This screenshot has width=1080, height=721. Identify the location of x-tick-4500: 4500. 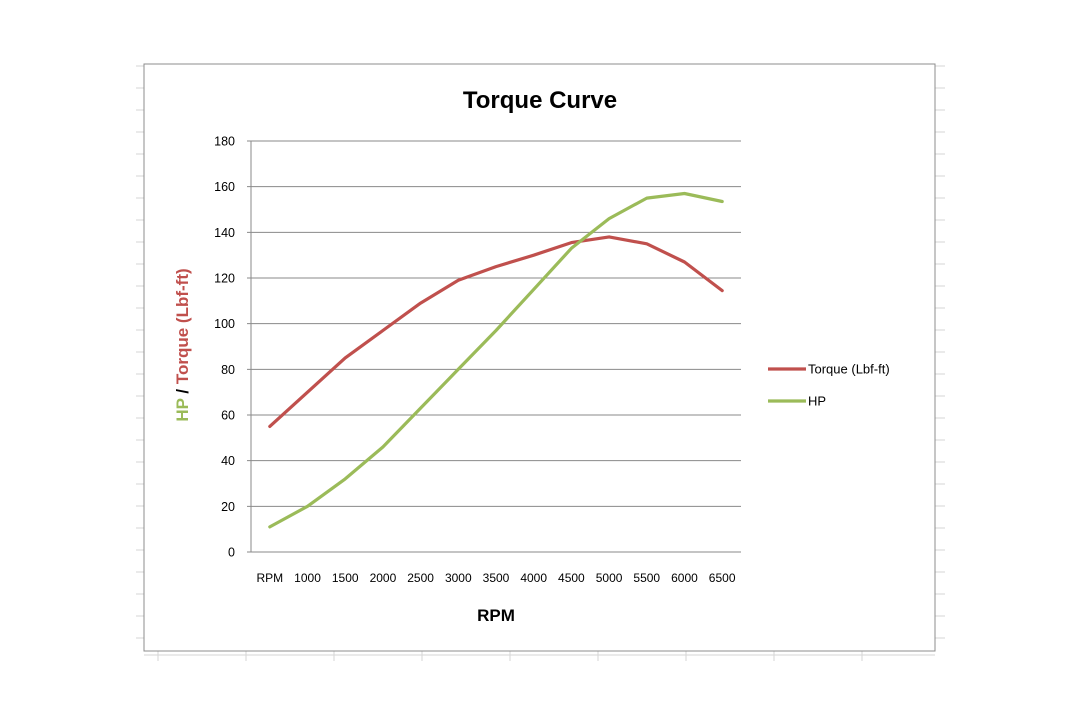
(571, 578).